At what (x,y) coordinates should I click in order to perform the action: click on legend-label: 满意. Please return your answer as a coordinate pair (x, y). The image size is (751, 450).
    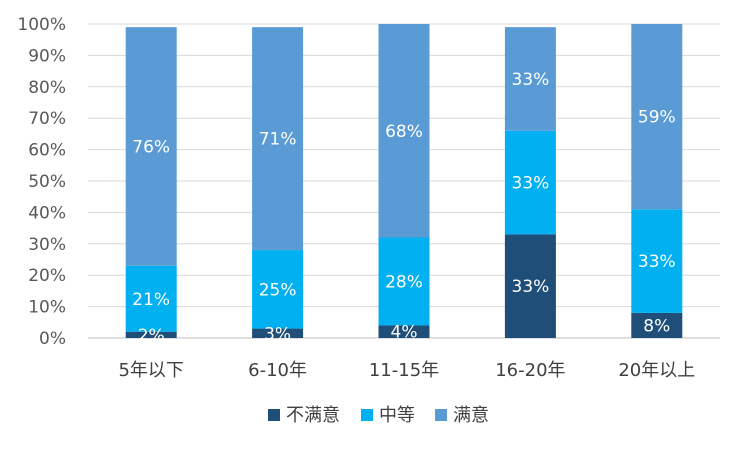
    Looking at the image, I should click on (471, 415).